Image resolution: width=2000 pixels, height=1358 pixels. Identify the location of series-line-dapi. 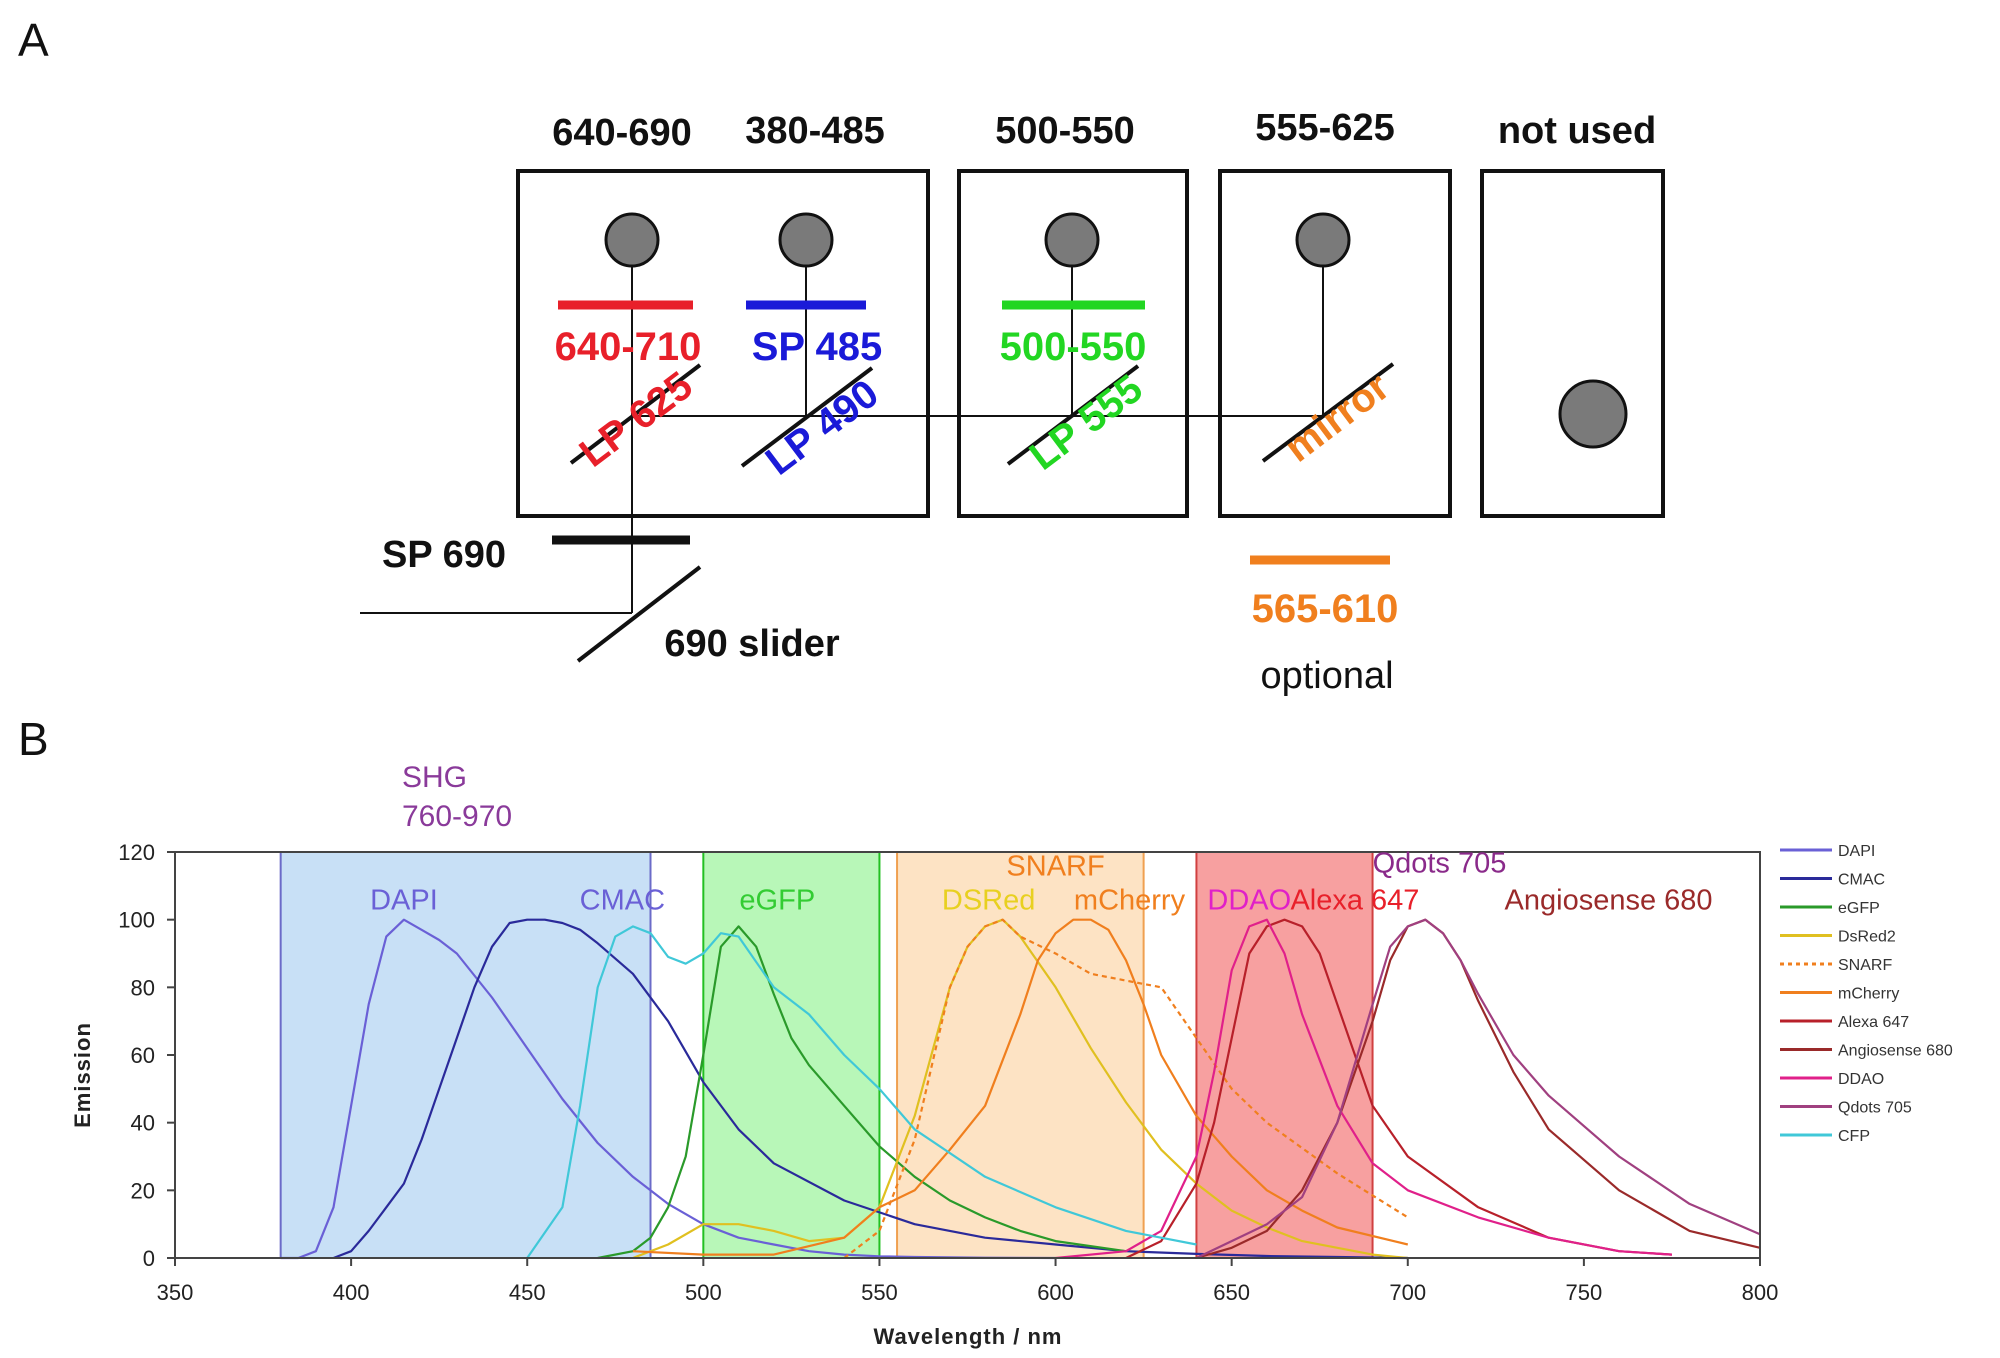
(668, 1089).